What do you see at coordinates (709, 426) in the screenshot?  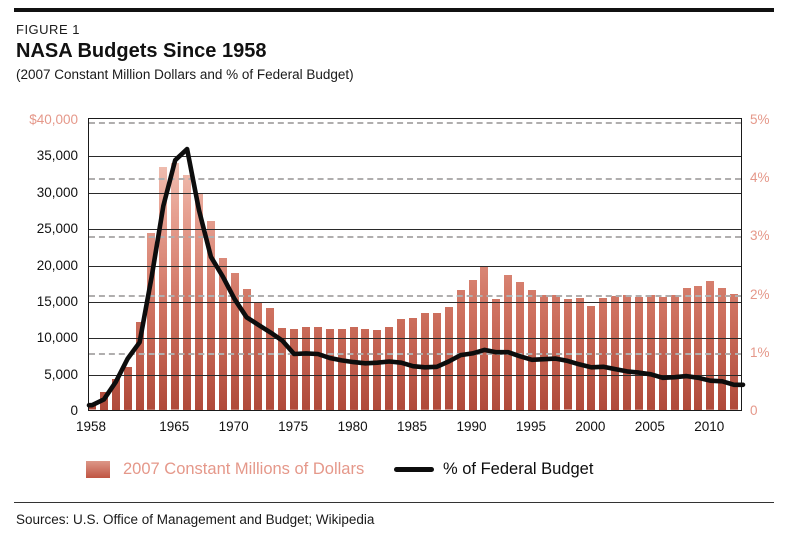 I see `x-tick-2010: 2010` at bounding box center [709, 426].